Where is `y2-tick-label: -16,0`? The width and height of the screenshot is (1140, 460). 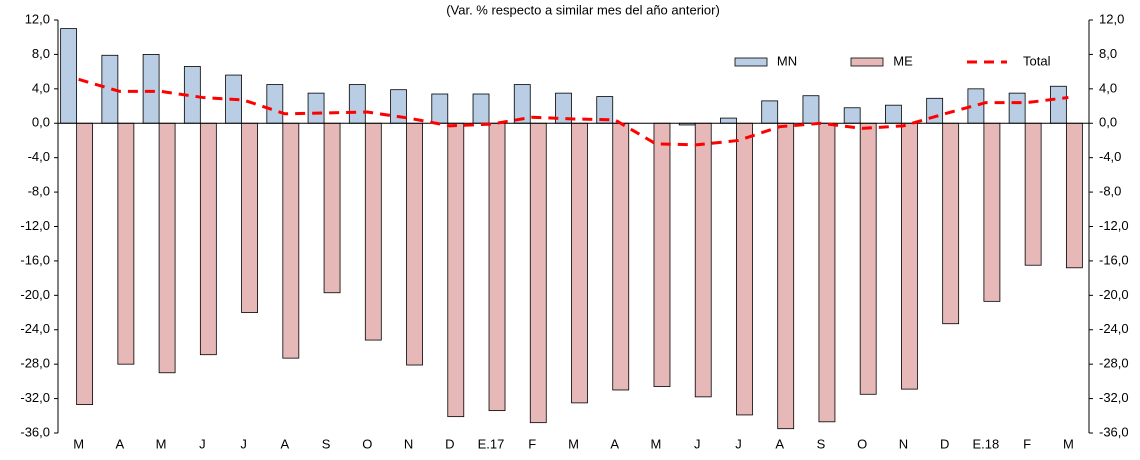
y2-tick-label: -16,0 is located at coordinates (1114, 259).